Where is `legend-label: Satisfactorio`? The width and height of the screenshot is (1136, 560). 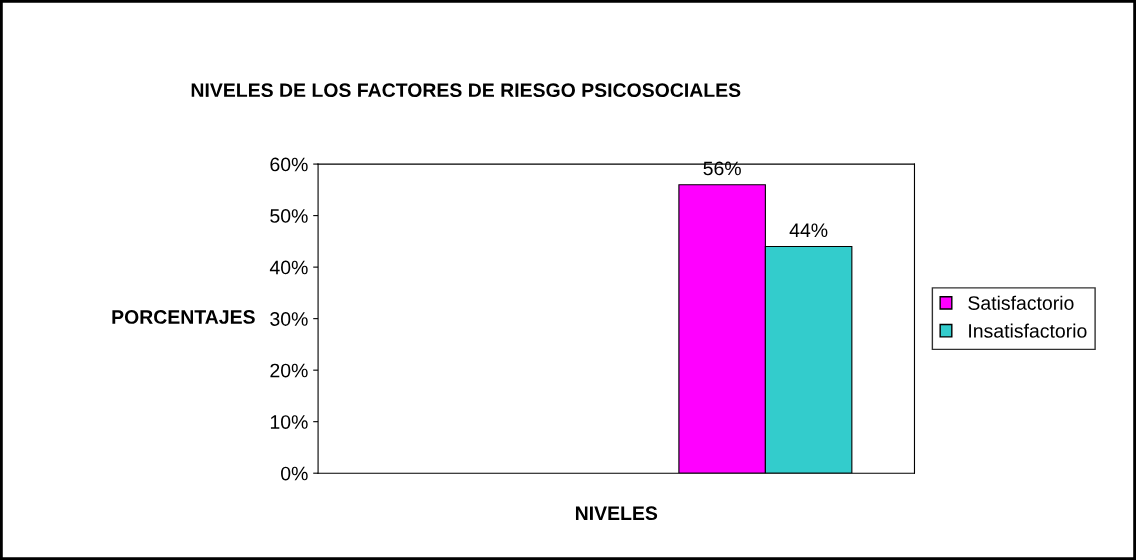 legend-label: Satisfactorio is located at coordinates (1021, 302).